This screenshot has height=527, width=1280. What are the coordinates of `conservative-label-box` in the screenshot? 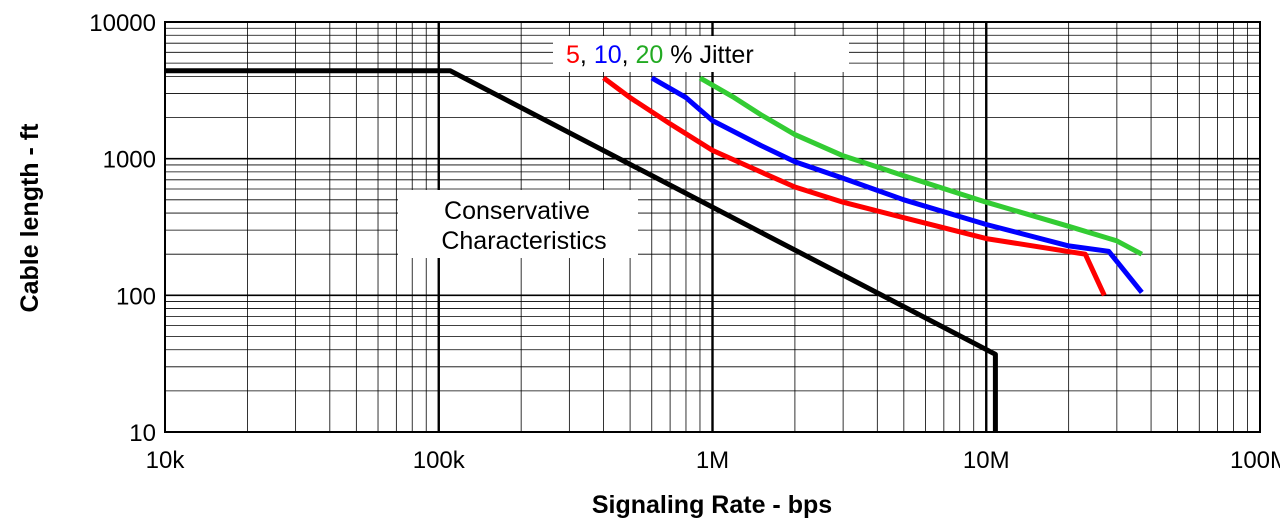 It's located at (518, 224).